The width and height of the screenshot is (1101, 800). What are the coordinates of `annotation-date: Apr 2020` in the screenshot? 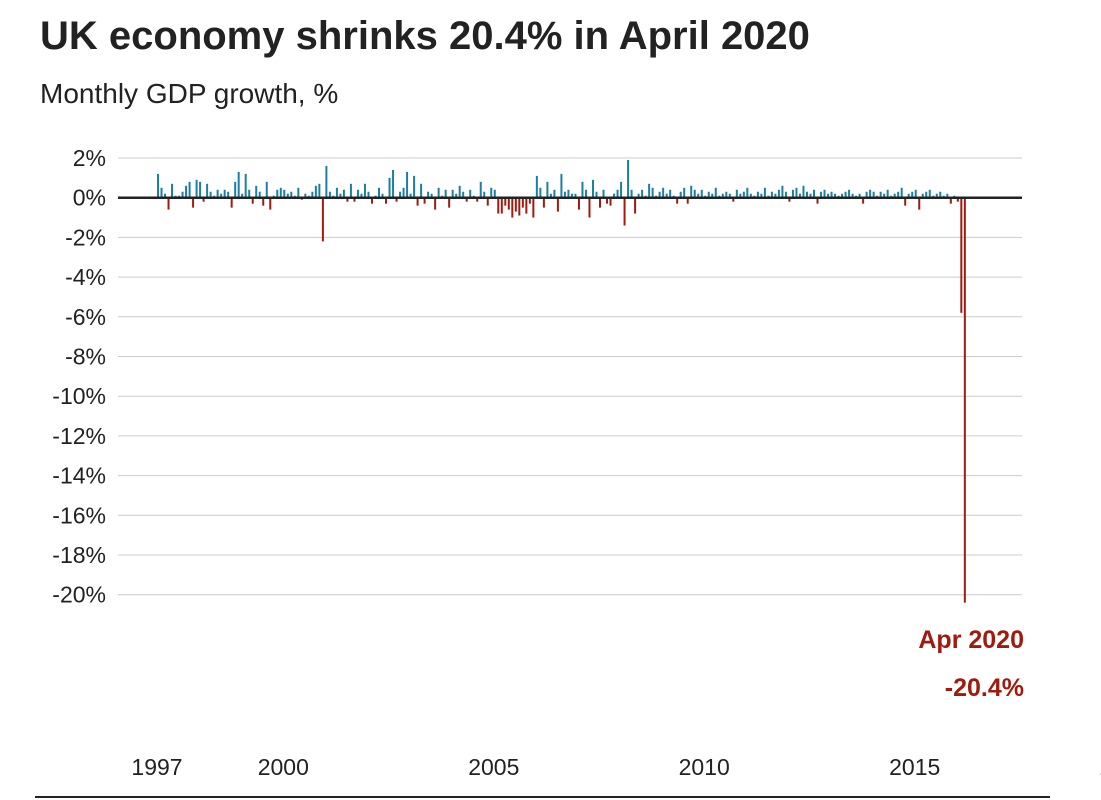 It's located at (971, 640).